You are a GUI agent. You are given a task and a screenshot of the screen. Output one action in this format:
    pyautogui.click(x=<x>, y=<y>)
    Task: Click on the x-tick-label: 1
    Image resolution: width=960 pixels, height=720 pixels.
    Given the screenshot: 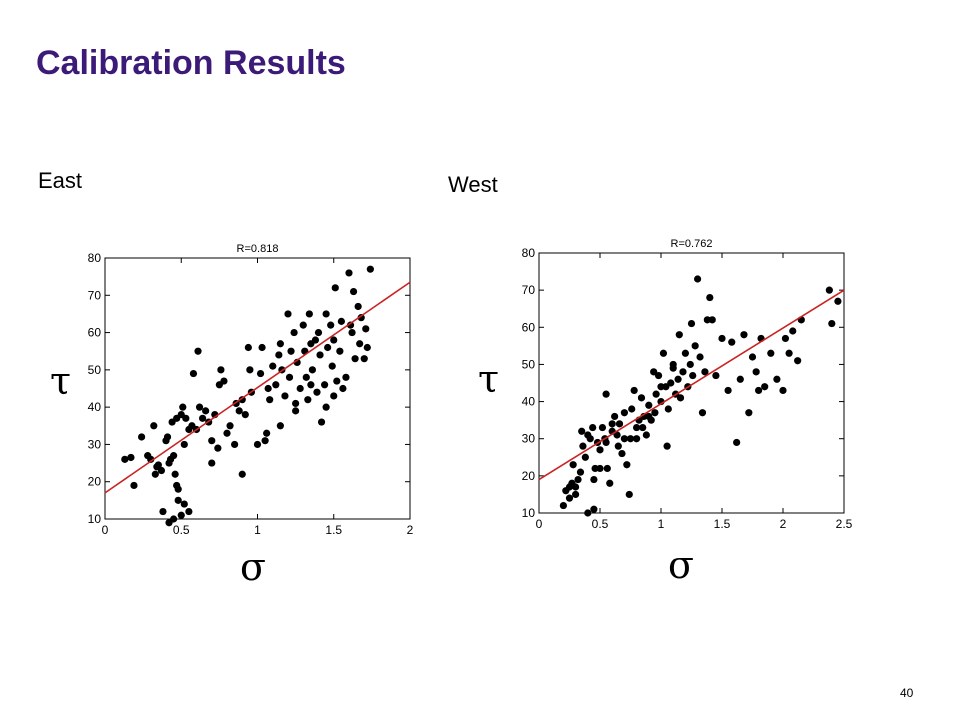 What is the action you would take?
    pyautogui.click(x=661, y=524)
    